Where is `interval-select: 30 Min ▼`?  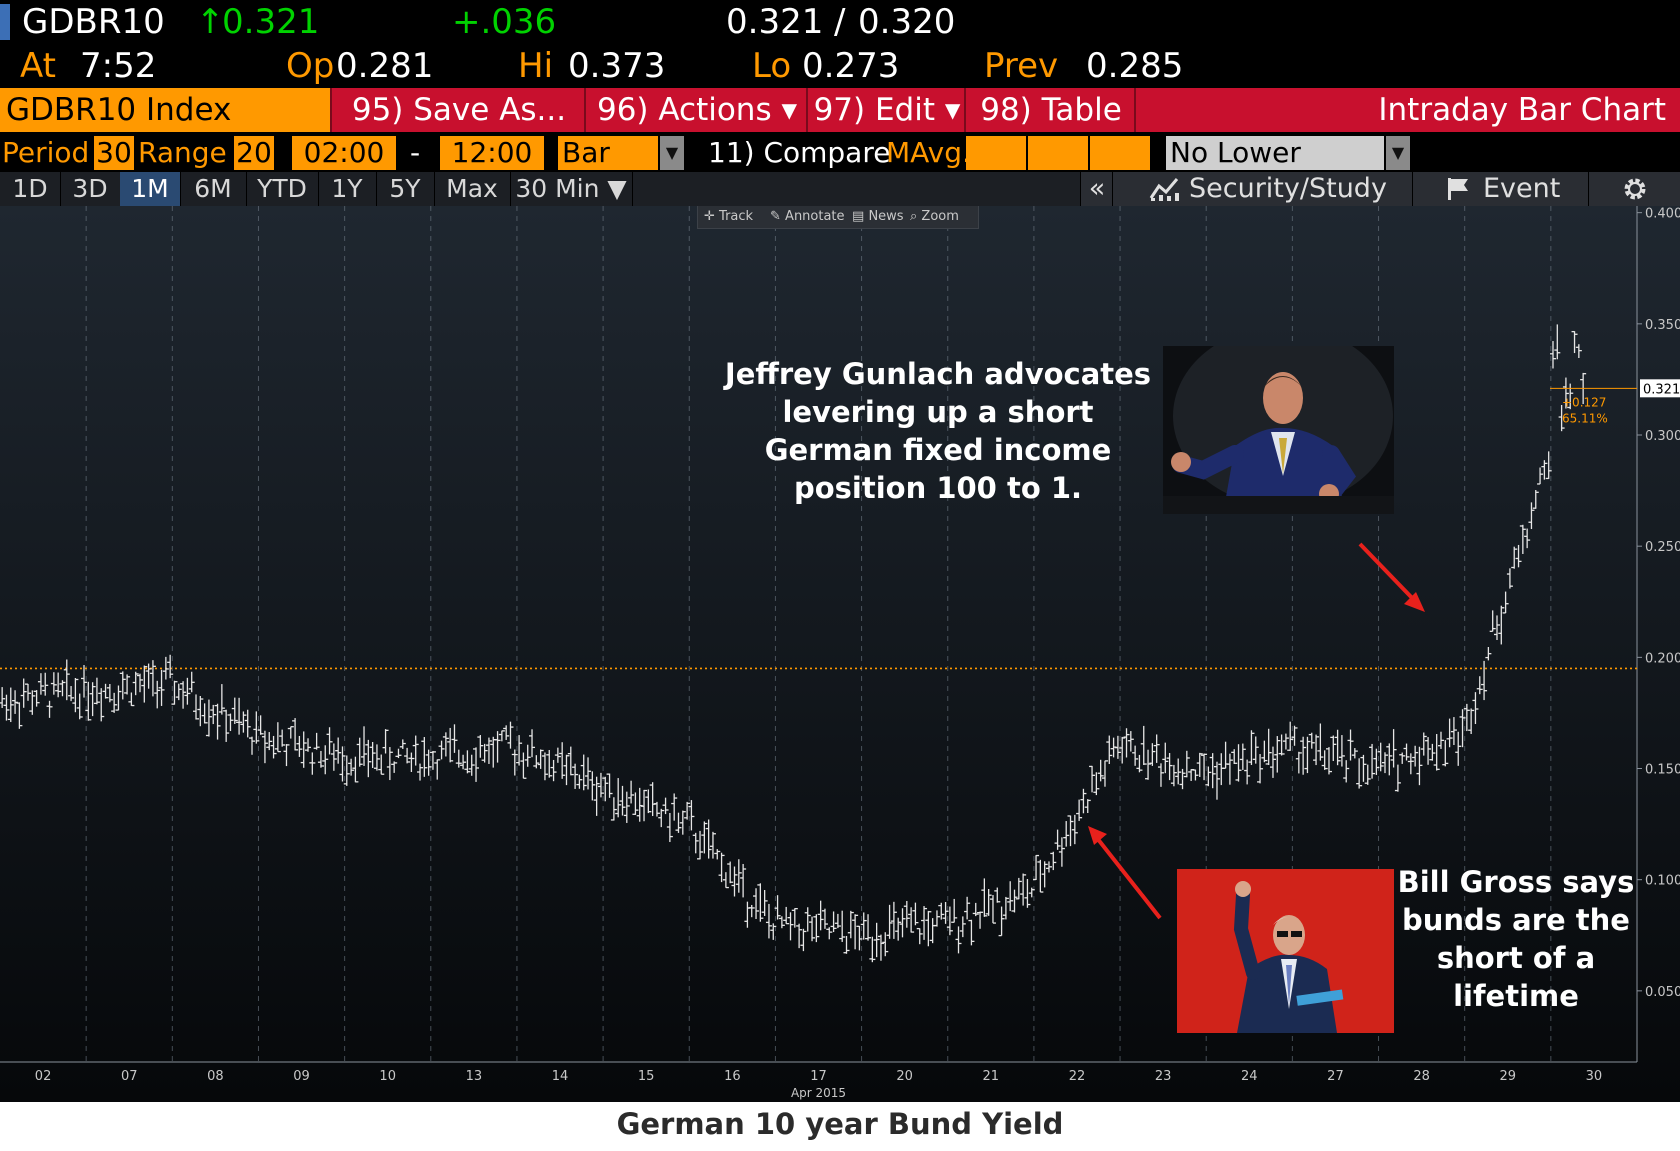 interval-select: 30 Min ▼ is located at coordinates (571, 189).